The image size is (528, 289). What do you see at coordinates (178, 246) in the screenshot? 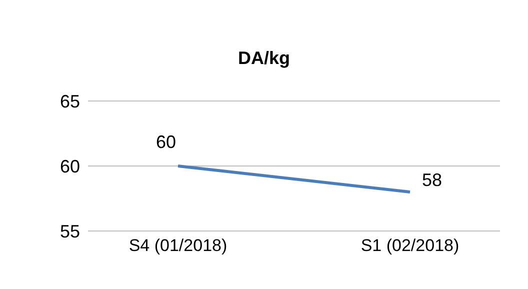
I see `x-tick-label: S4 (01/2018)` at bounding box center [178, 246].